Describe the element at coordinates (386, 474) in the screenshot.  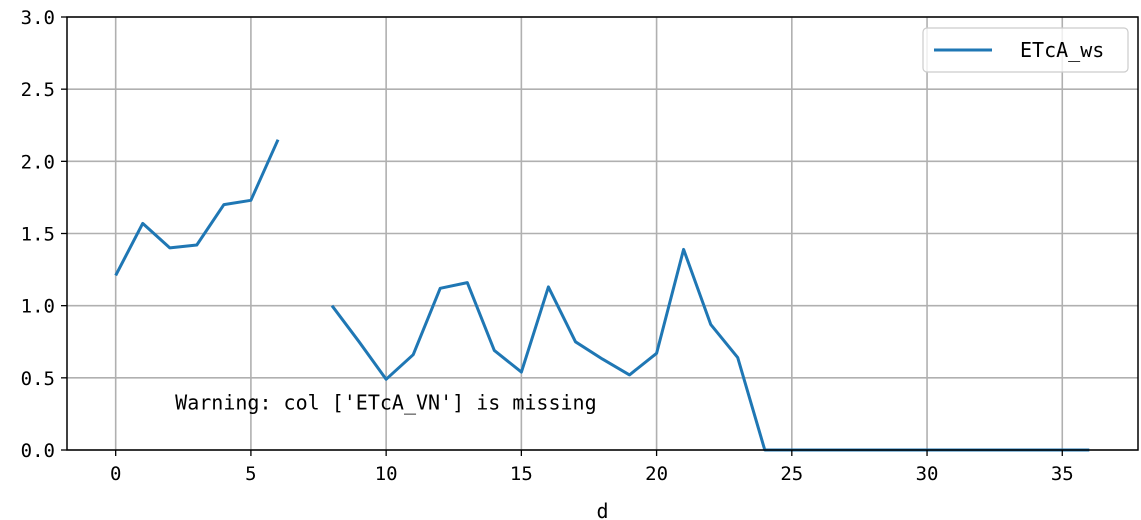
I see `x-tick-label: 10` at that location.